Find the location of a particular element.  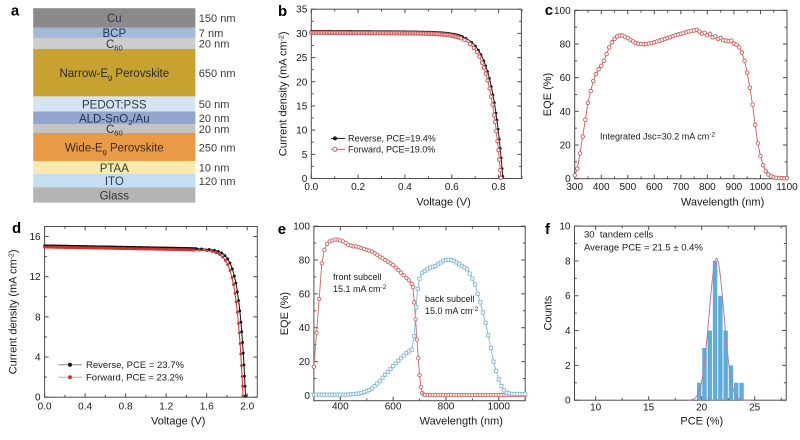

svg-text: 0.6 is located at coordinates (452, 187).